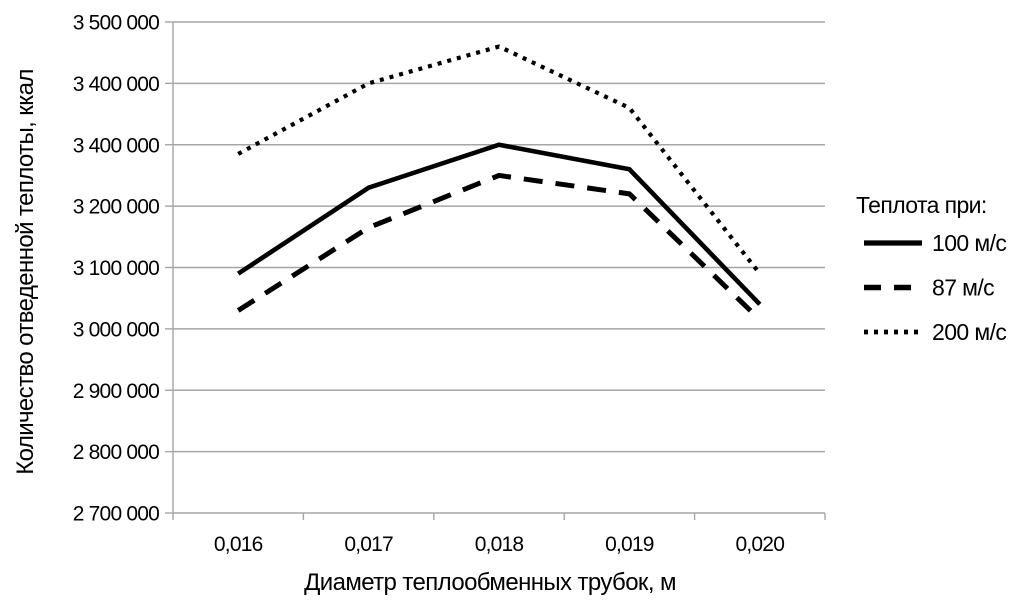  Describe the element at coordinates (238, 544) in the screenshot. I see `x-tick-label: 0,016` at that location.